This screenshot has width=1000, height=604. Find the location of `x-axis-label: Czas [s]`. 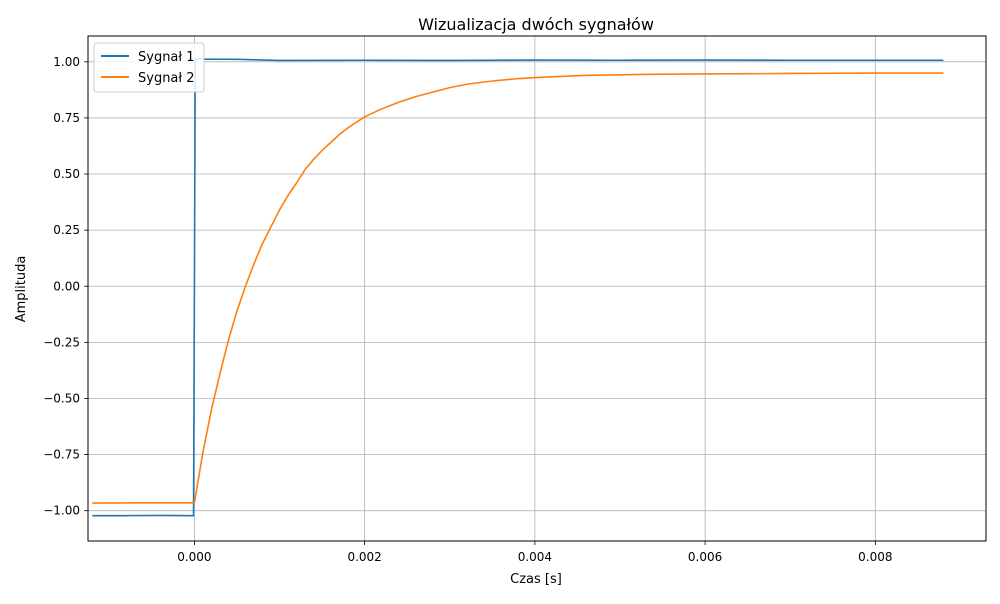

x-axis-label: Czas [s] is located at coordinates (536, 579).